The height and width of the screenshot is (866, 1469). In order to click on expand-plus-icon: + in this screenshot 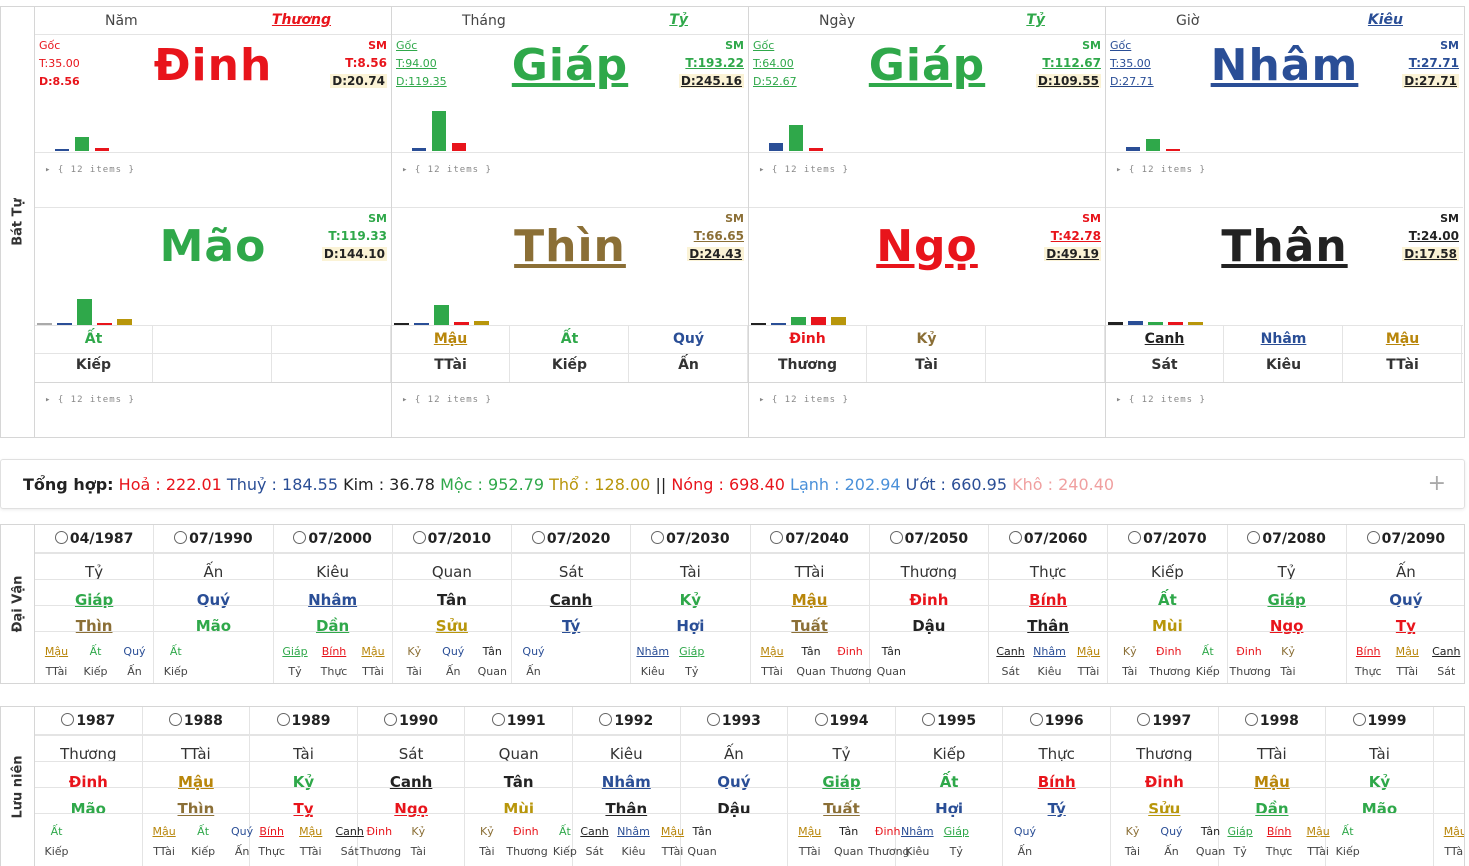, I will do `click(1436, 483)`.